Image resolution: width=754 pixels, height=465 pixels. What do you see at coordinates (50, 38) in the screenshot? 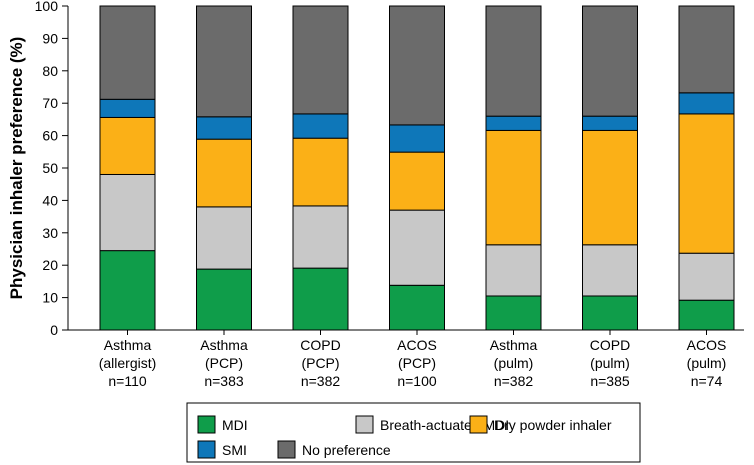
I see `y-tick-label-90: 90` at bounding box center [50, 38].